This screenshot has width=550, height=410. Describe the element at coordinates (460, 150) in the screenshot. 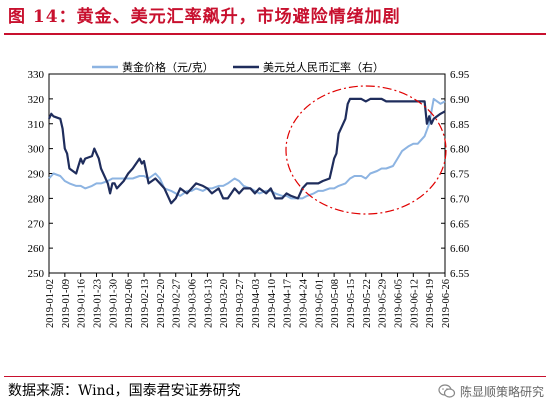

I see `y-right-tick-label: 6.80` at that location.